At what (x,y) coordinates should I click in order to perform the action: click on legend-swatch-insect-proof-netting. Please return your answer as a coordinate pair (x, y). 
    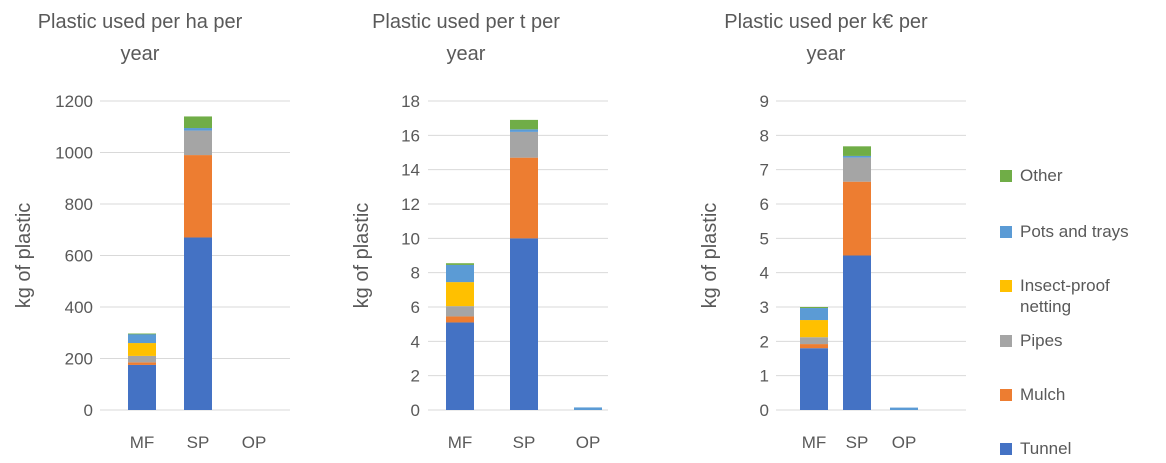
    Looking at the image, I should click on (1006, 286).